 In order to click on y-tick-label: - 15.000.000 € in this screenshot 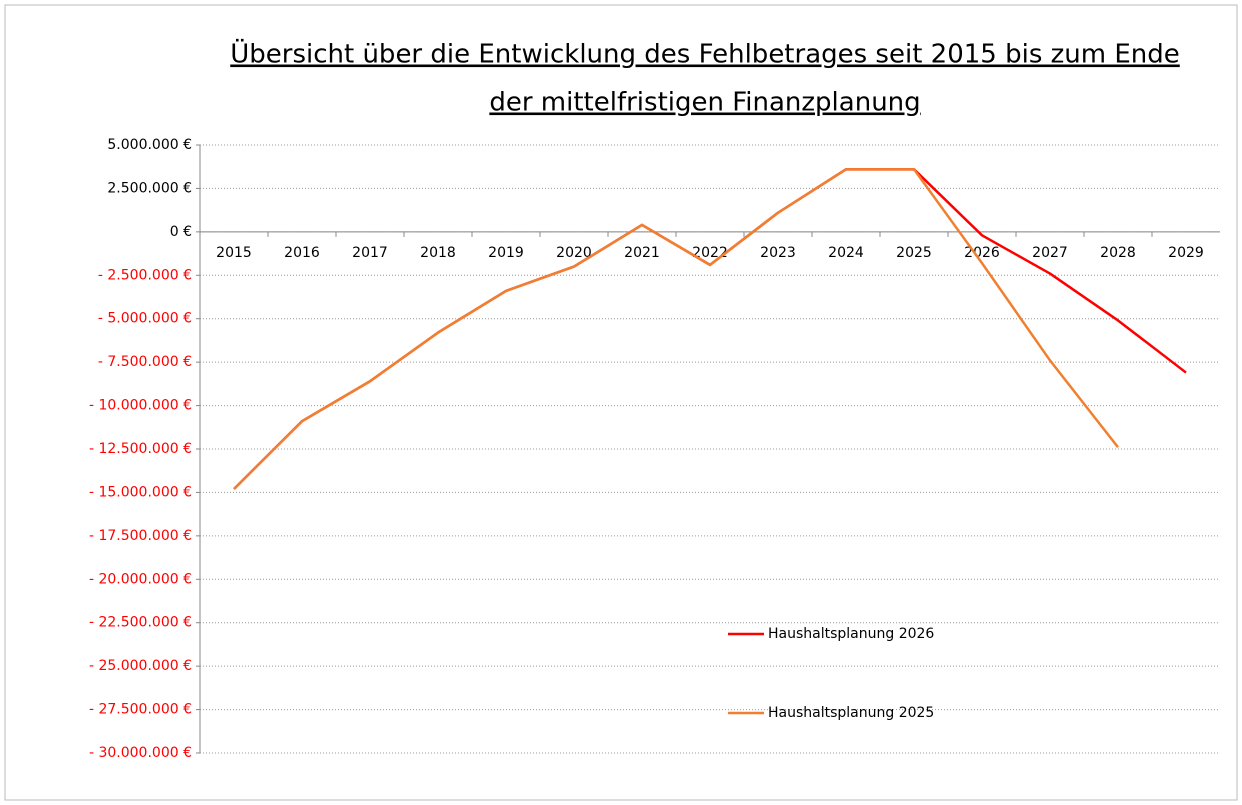, I will do `click(140, 492)`.